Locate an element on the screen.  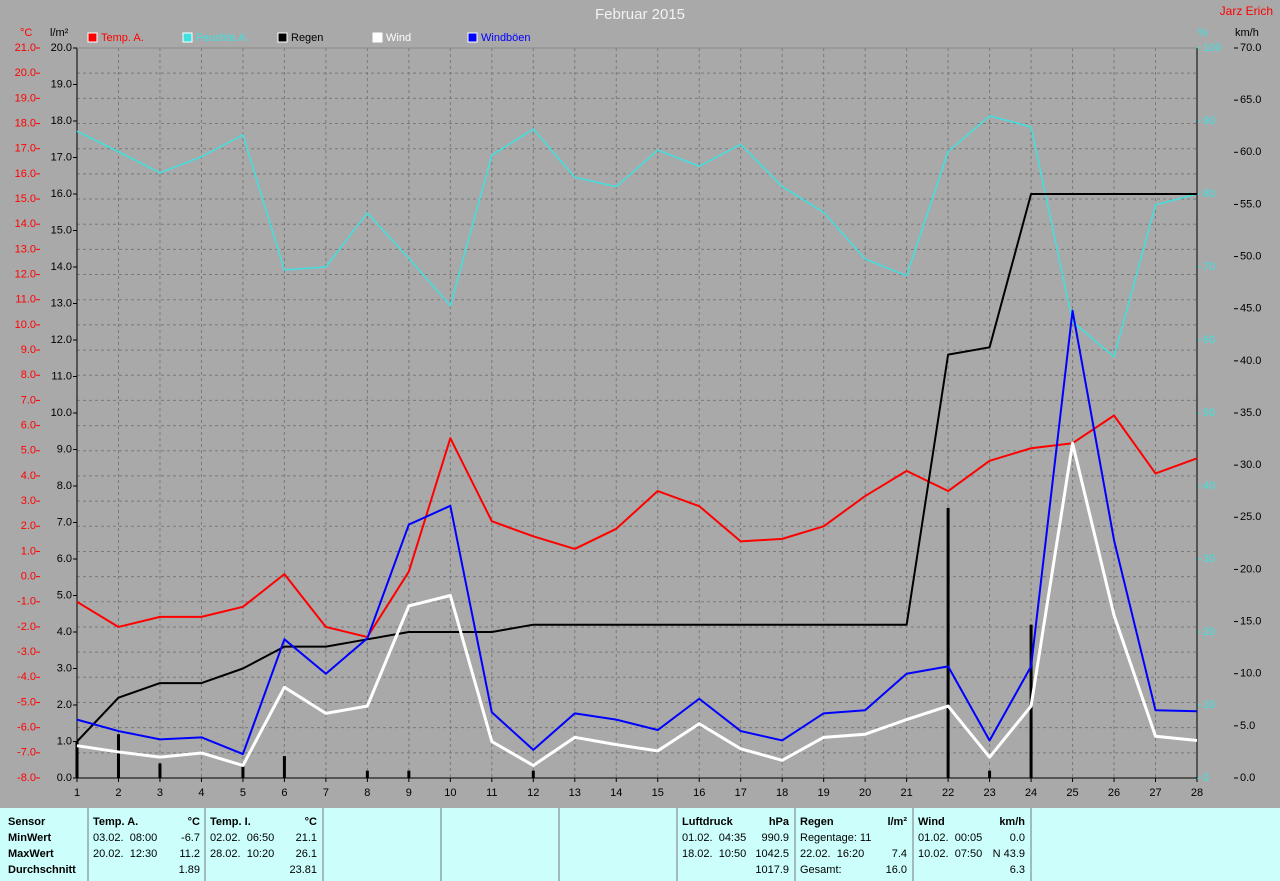
row-label: MinWert is located at coordinates (30, 838).